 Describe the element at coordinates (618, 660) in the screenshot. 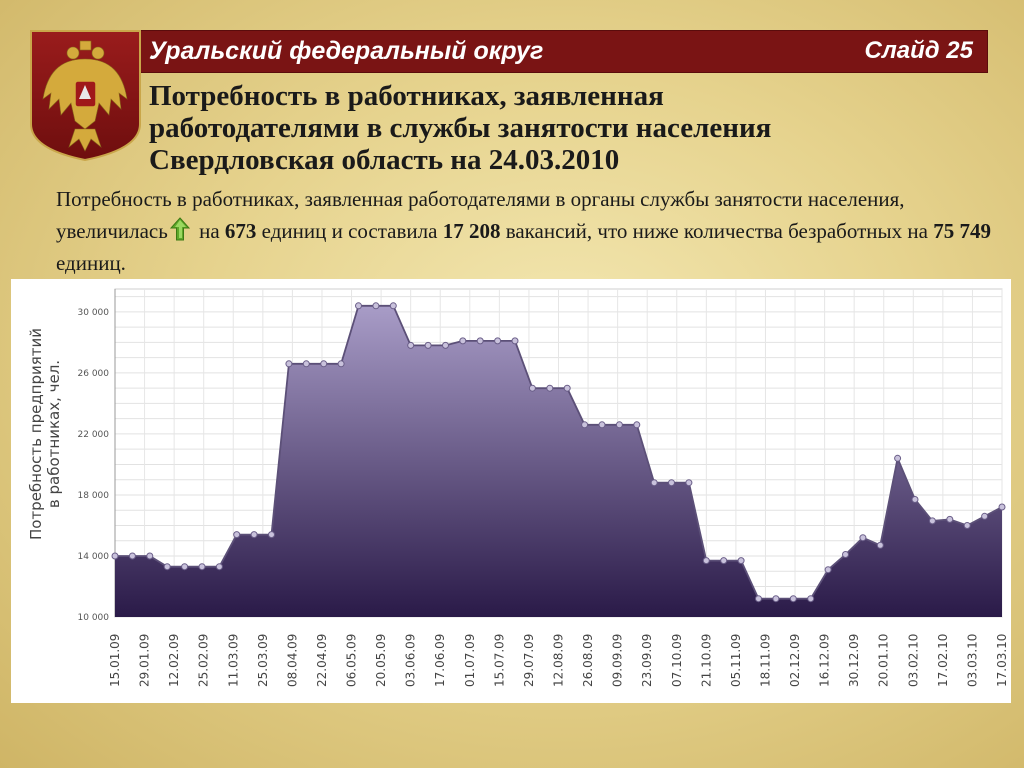

I see `x-tick-label: 09.09.09` at that location.